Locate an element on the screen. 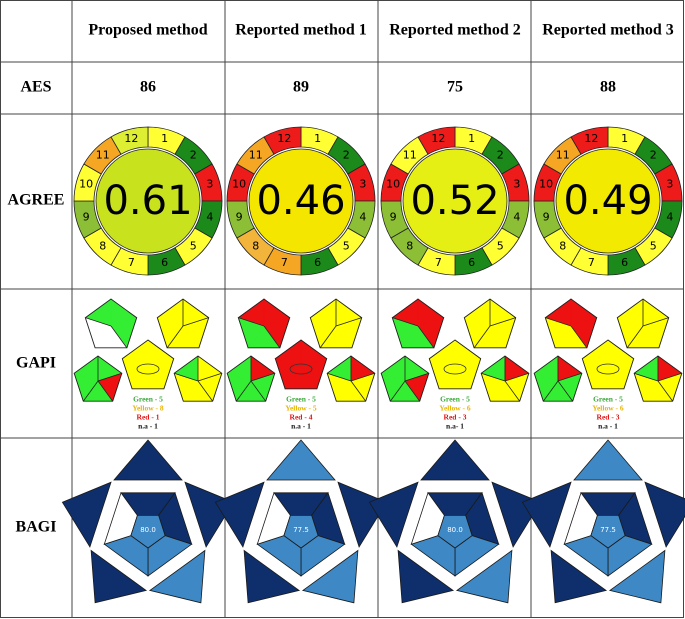 The width and height of the screenshot is (685, 619). row-label: AES is located at coordinates (35, 87).